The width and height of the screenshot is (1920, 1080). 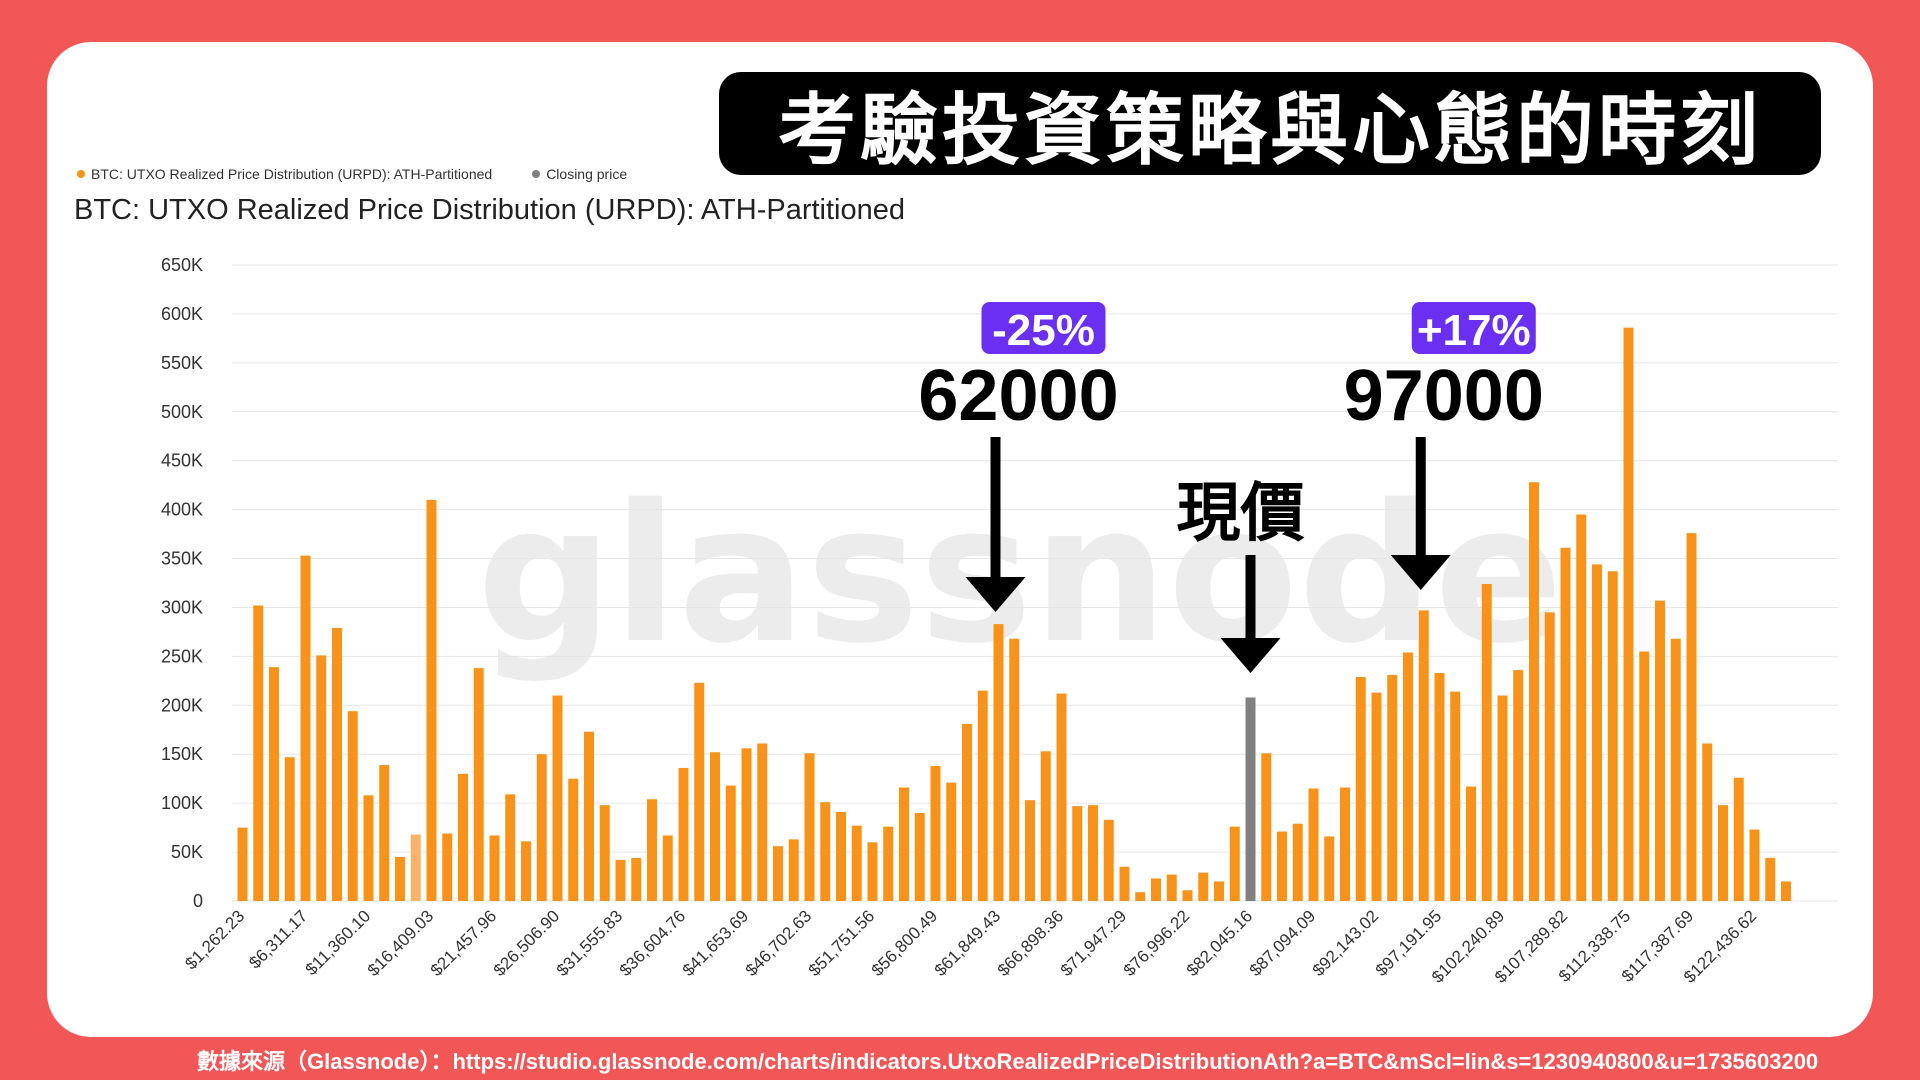 I want to click on x-tick-label: $87,094.09, so click(x=1283, y=943).